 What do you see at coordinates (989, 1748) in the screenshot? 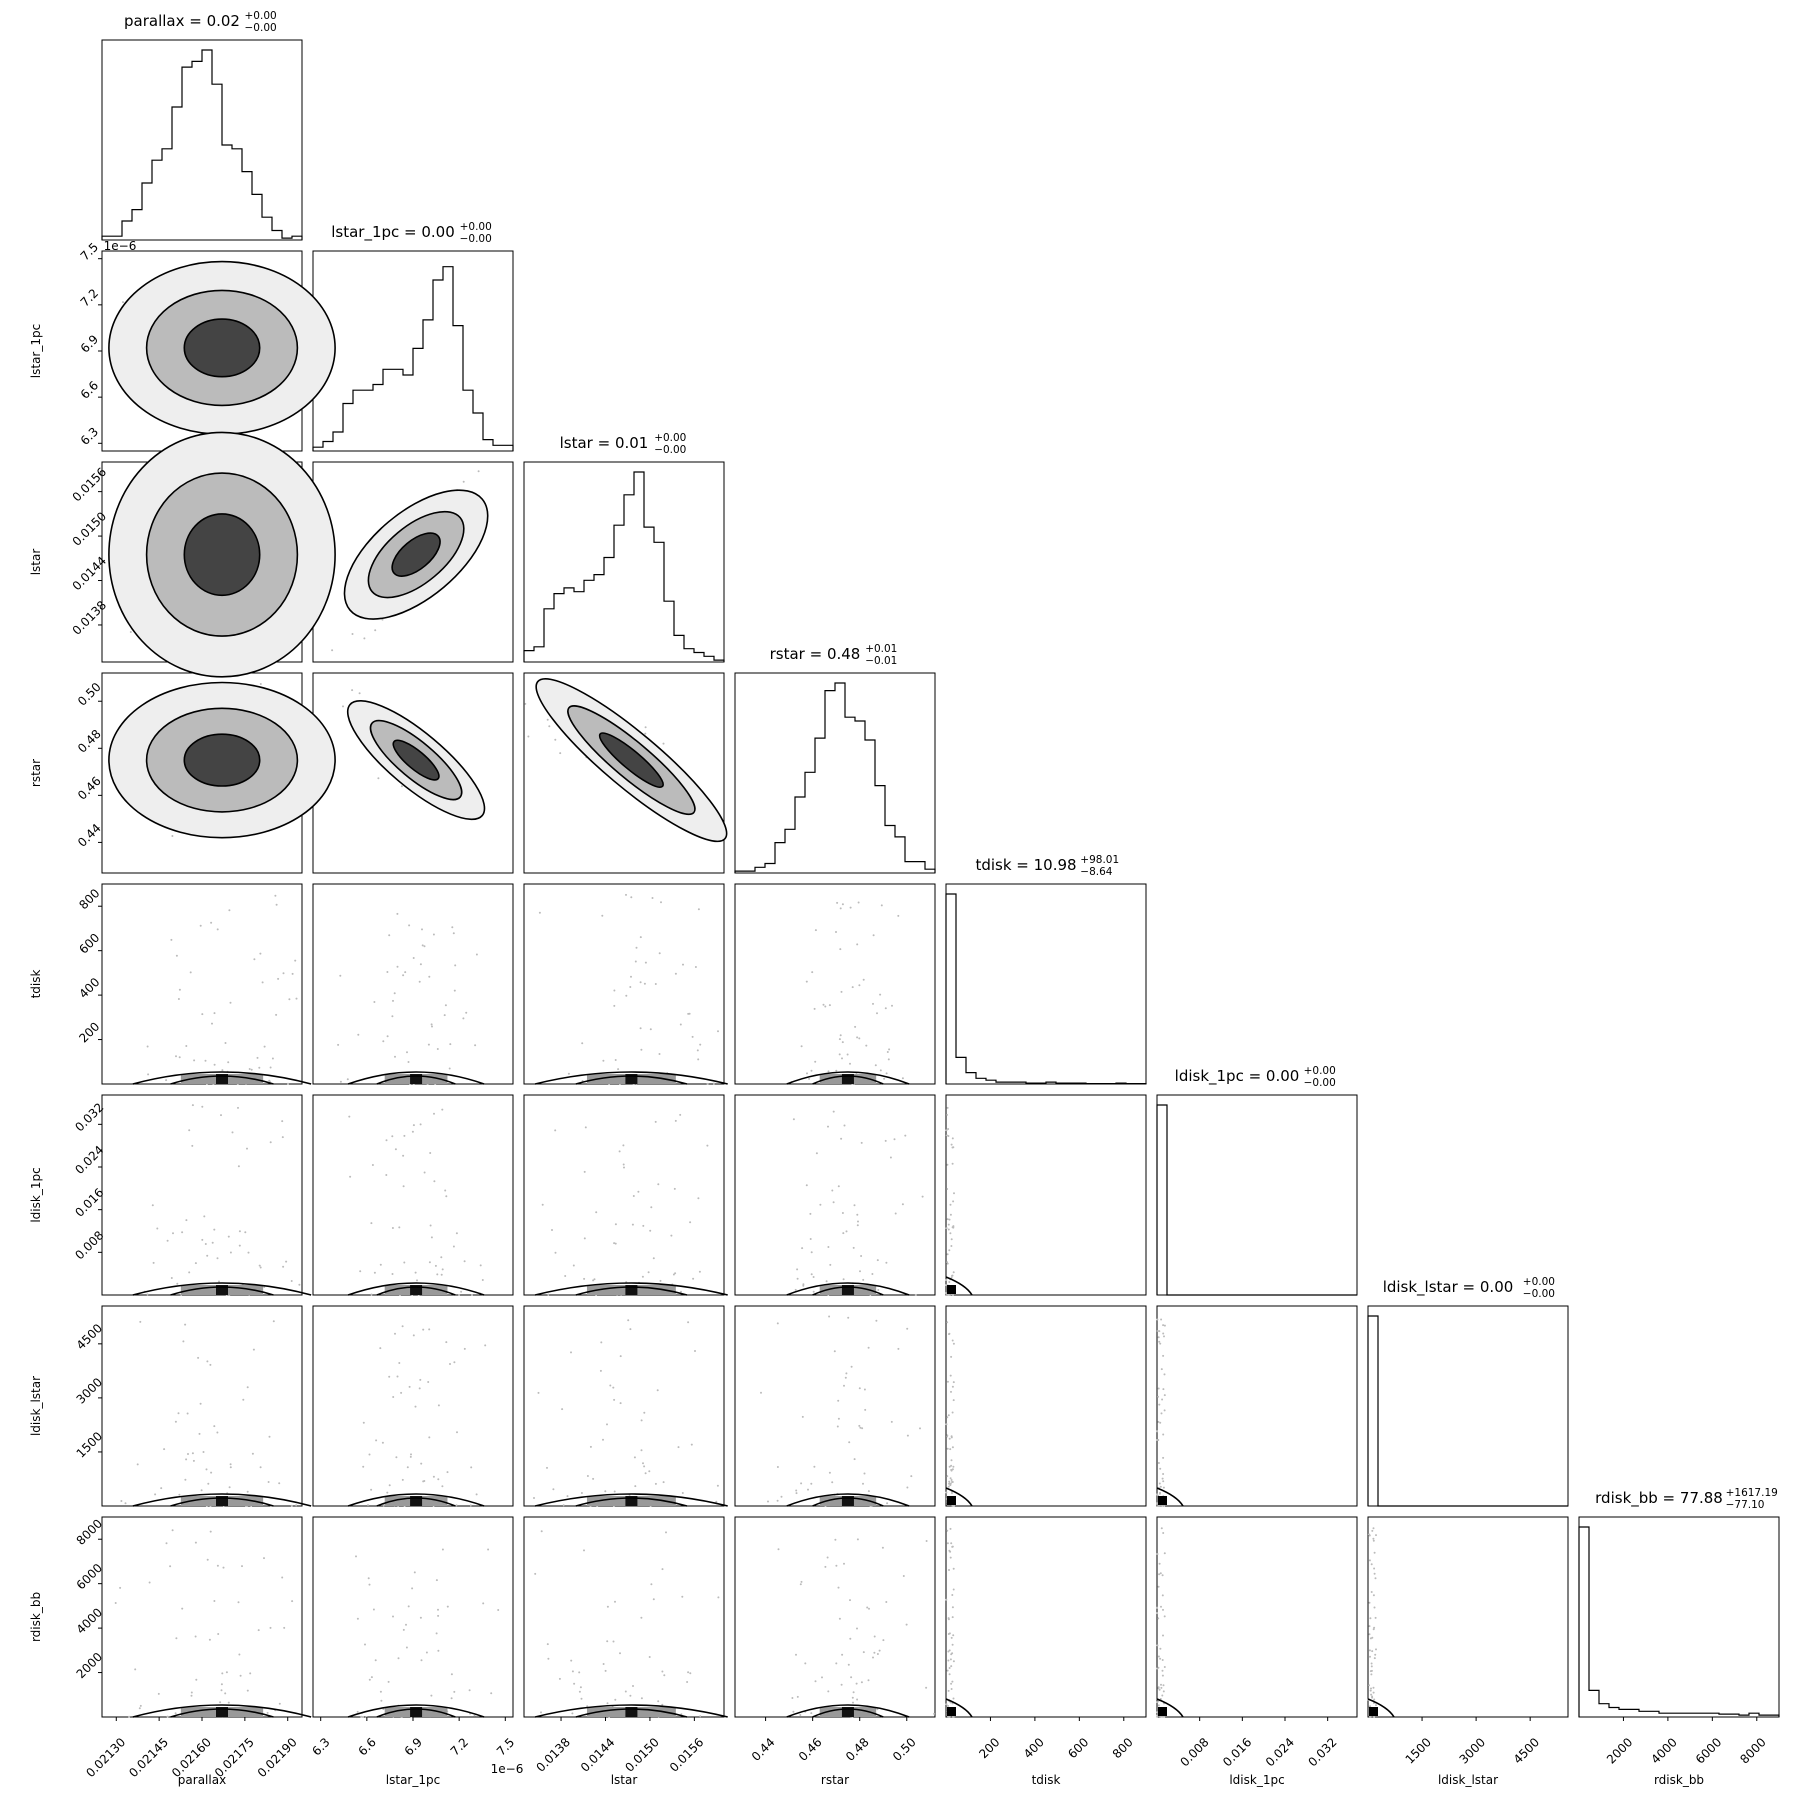
I see `x-tick-label: 200` at bounding box center [989, 1748].